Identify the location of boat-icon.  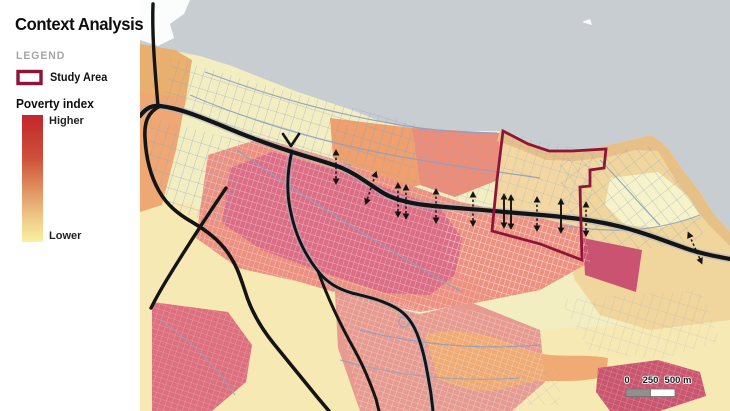
(587, 22).